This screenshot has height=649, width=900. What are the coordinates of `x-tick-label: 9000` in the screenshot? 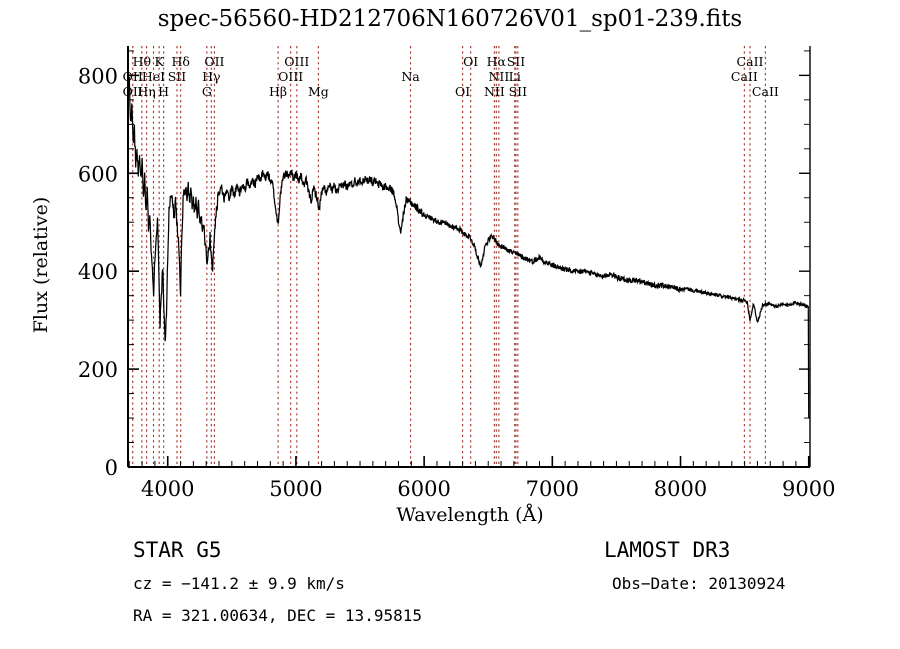 It's located at (808, 489).